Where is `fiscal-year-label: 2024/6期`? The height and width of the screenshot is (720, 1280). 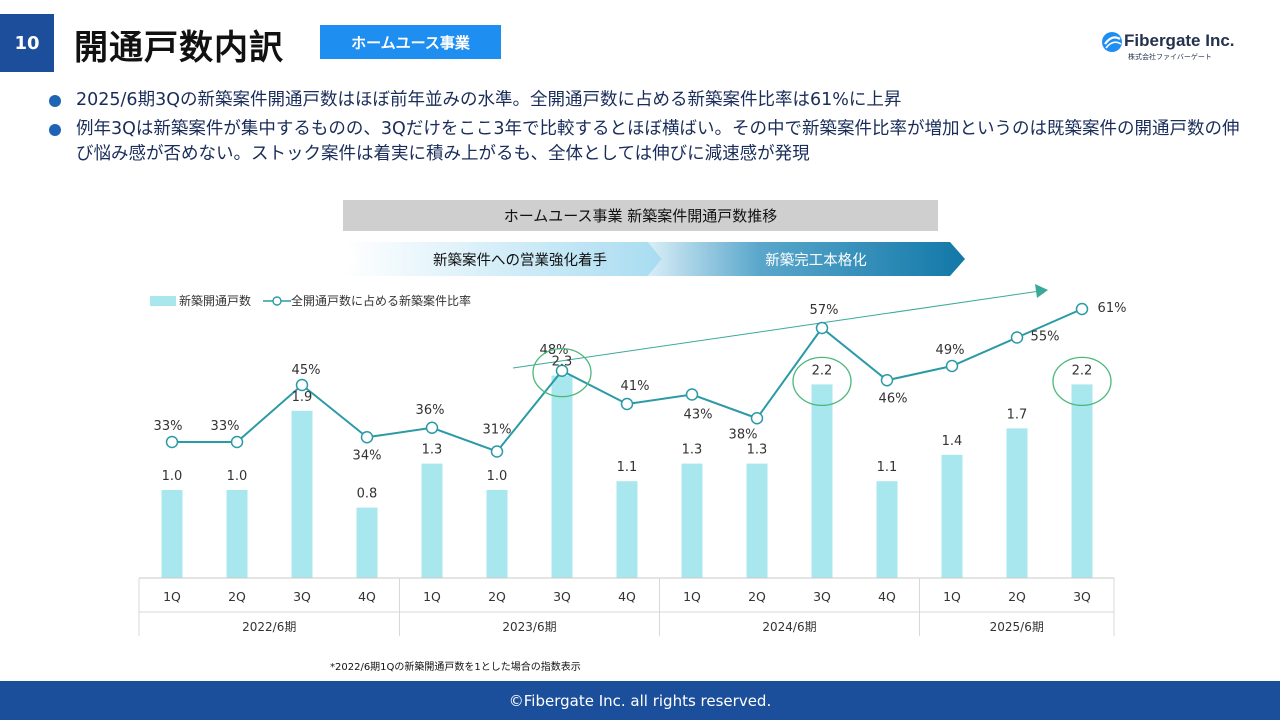
fiscal-year-label: 2024/6期 is located at coordinates (789, 627).